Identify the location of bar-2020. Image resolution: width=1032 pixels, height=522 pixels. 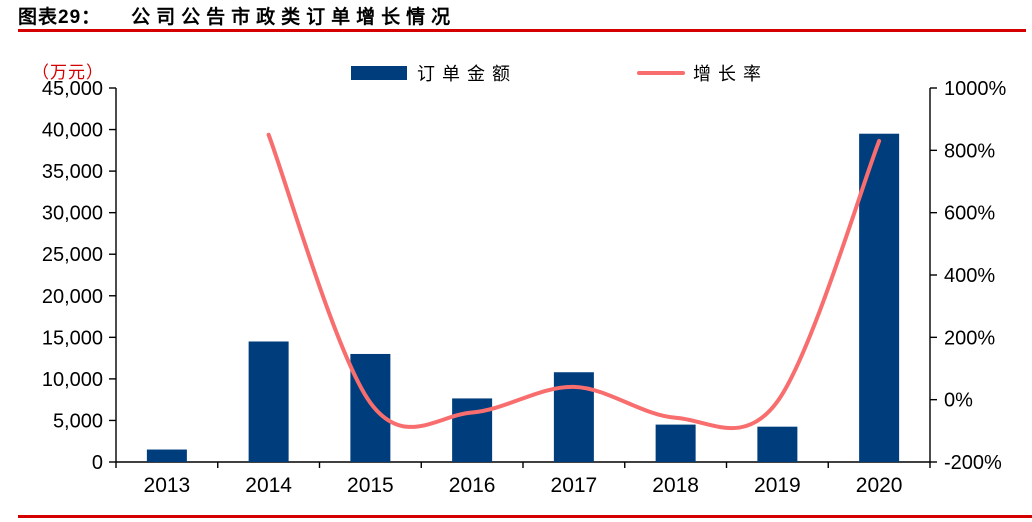
(879, 297).